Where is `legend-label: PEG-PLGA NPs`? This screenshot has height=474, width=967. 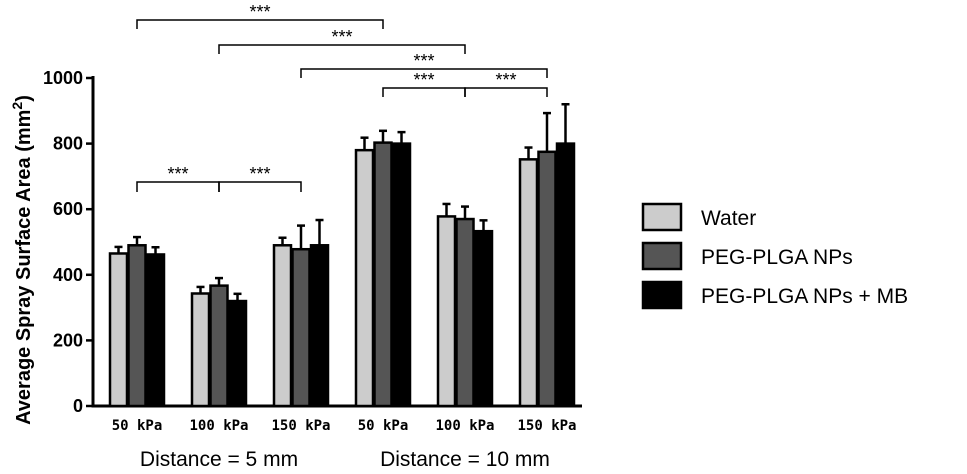 legend-label: PEG-PLGA NPs is located at coordinates (777, 257).